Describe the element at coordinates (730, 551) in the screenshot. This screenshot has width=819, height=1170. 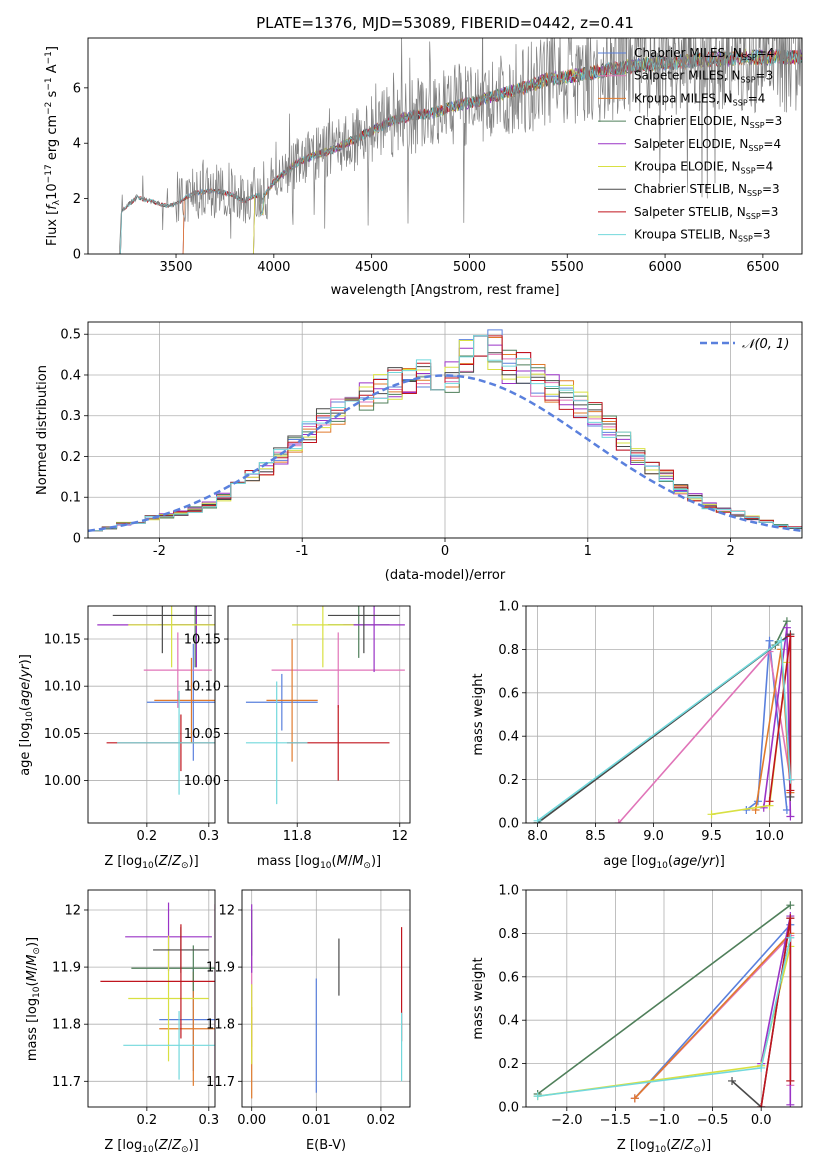
I see `x-tick-label: 2` at that location.